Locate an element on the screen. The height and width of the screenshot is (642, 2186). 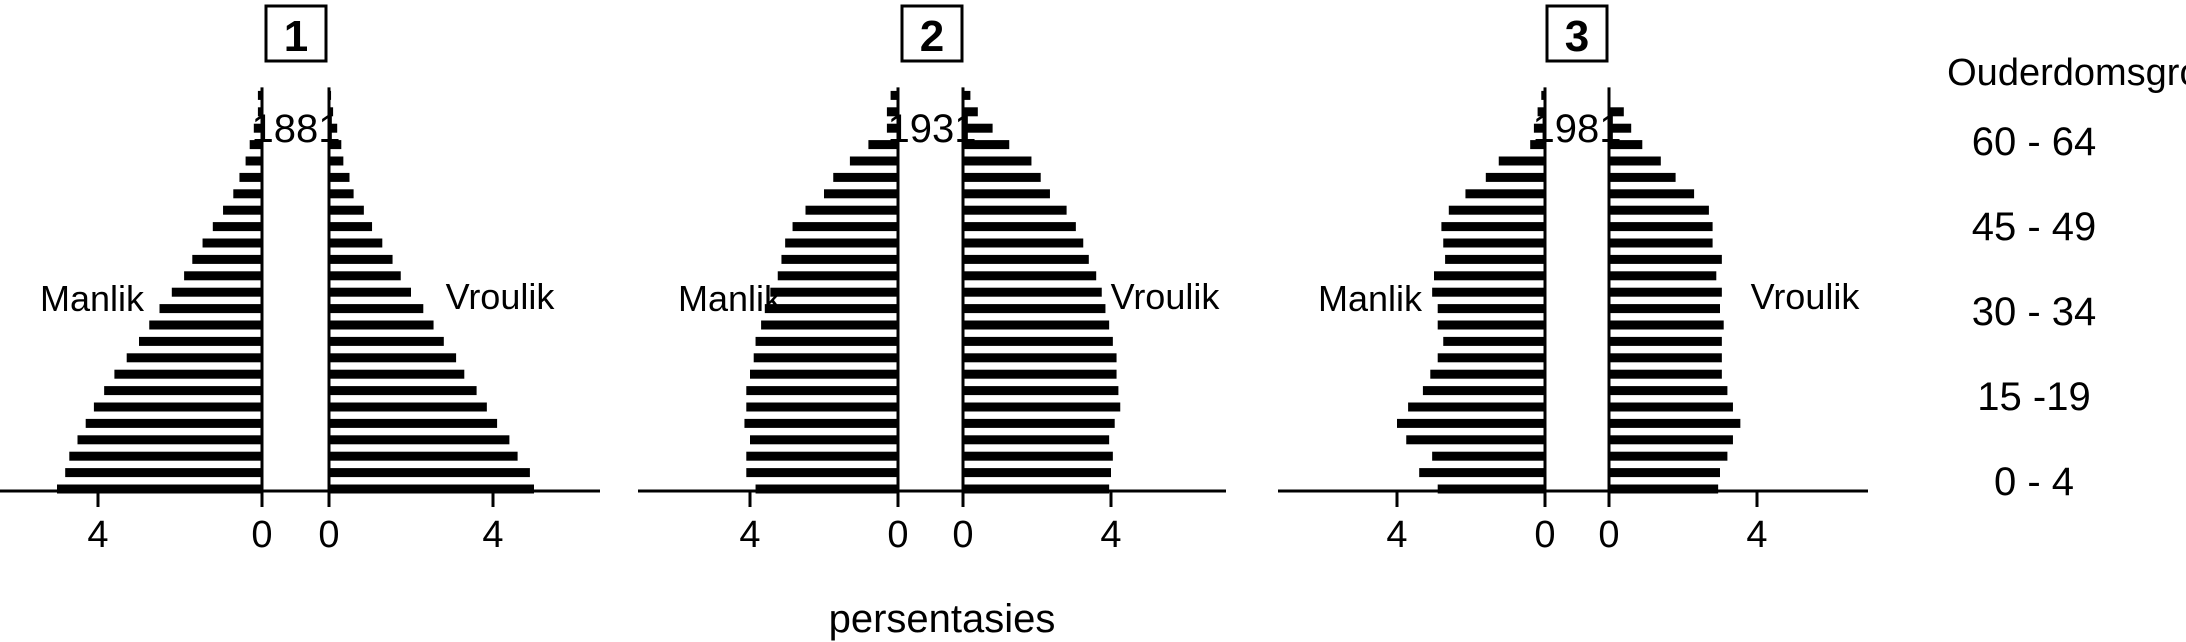
age-group-label: 45 - 49 is located at coordinates (2034, 227).